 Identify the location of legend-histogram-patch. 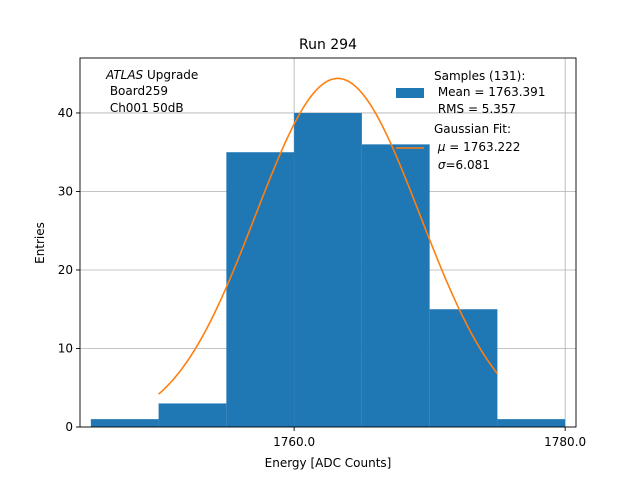
(410, 93).